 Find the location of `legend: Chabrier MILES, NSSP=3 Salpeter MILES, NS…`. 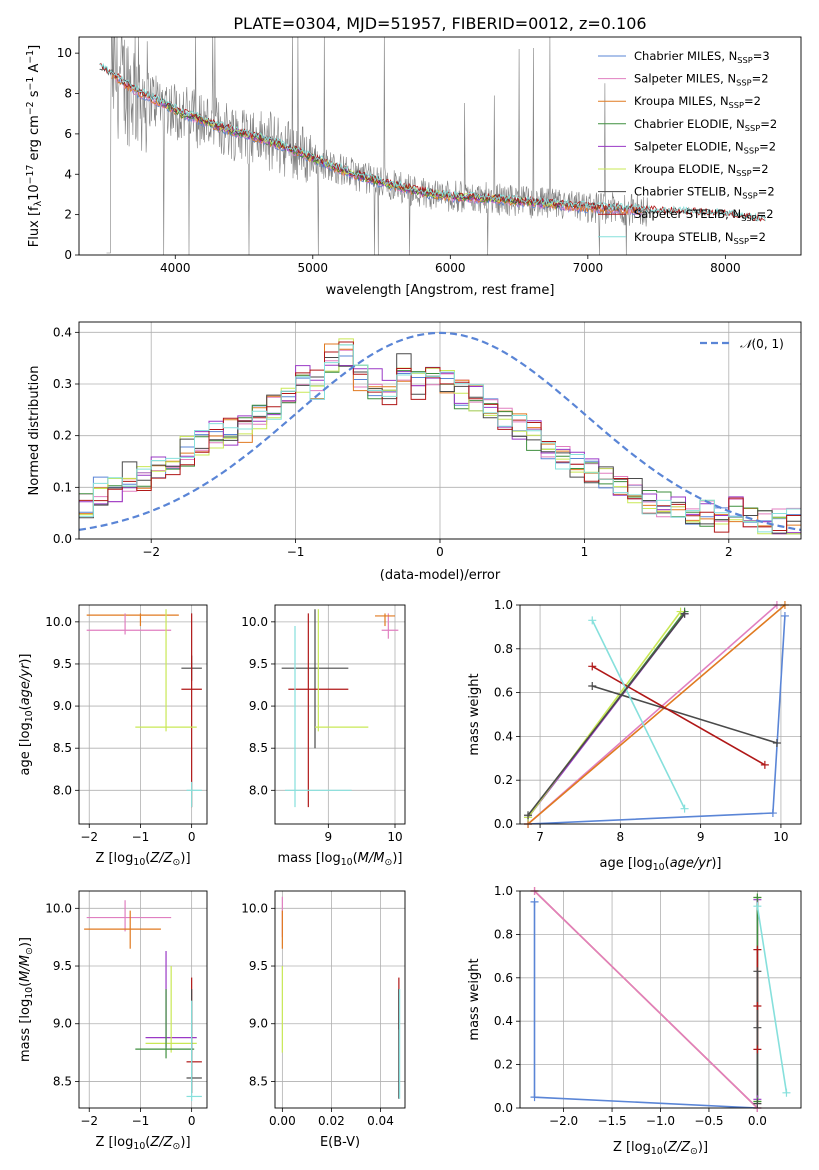

legend: Chabrier MILES, NSSP=3 Salpeter MILES, NS… is located at coordinates (687, 147).